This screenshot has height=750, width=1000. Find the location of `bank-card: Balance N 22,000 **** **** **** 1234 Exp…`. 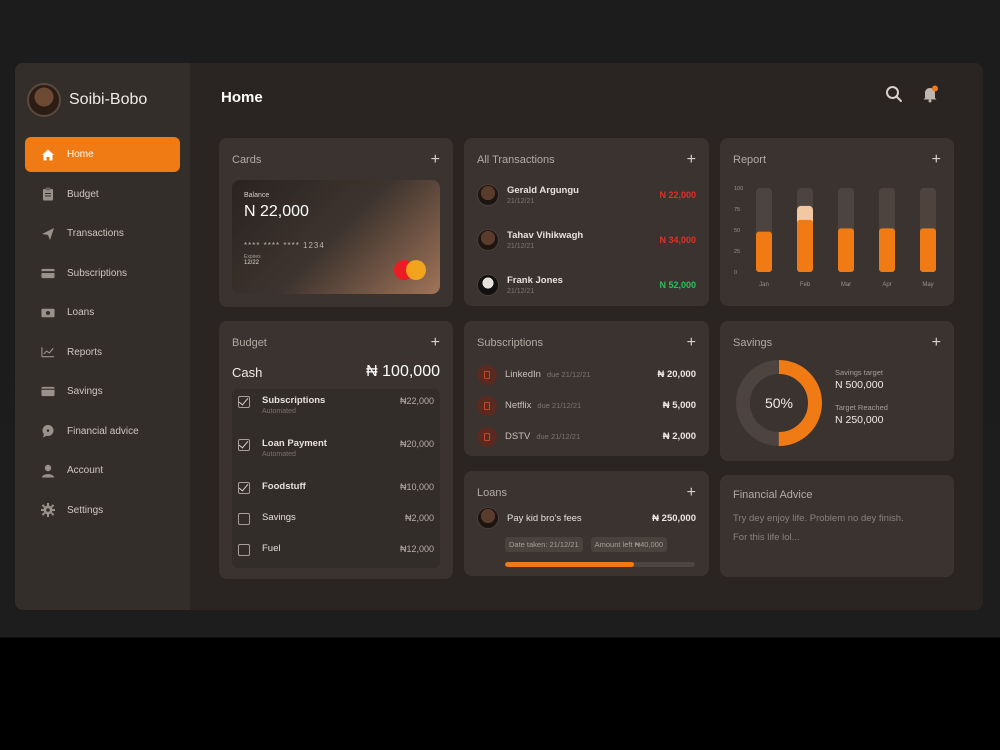

bank-card: Balance N 22,000 **** **** **** 1234 Exp… is located at coordinates (336, 237).